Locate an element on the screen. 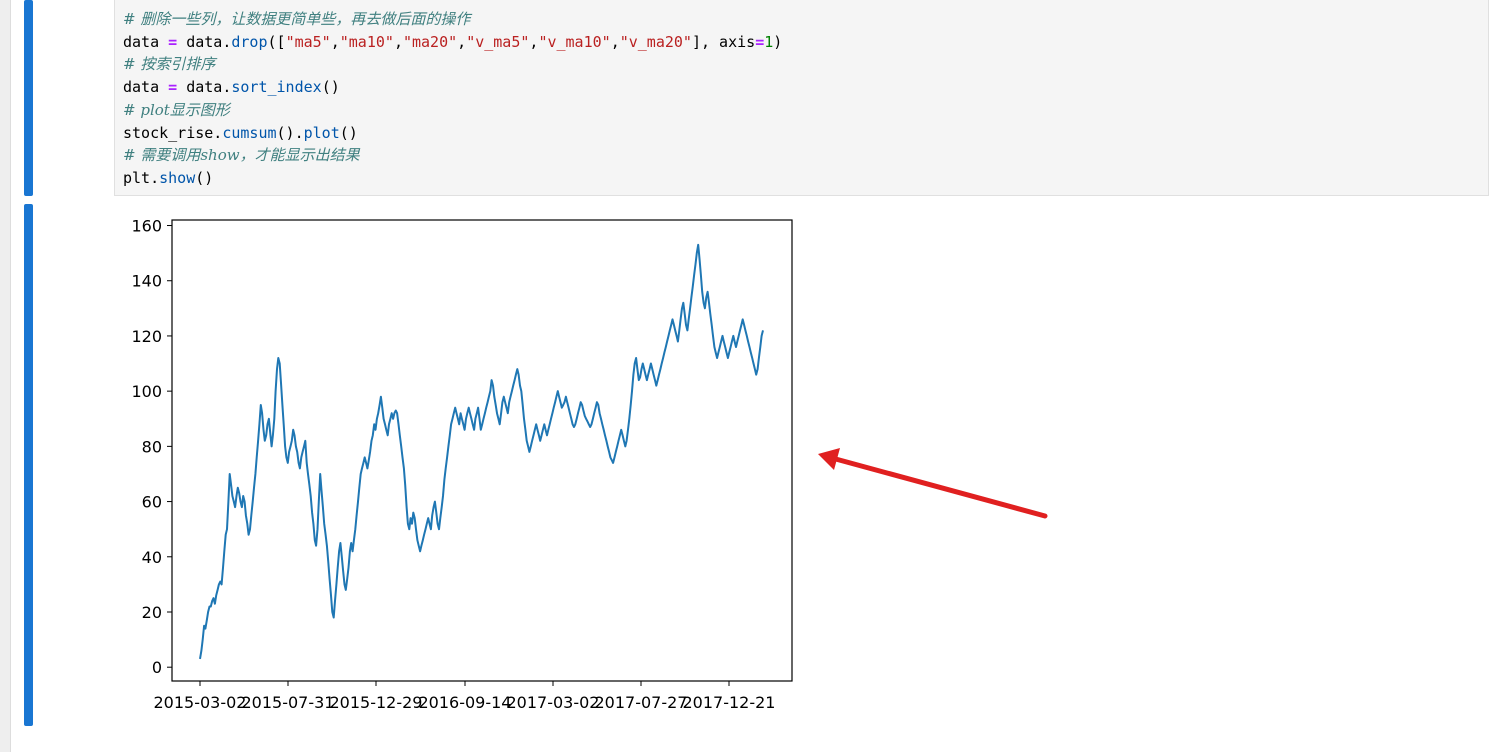  code-token: show is located at coordinates (177, 177).